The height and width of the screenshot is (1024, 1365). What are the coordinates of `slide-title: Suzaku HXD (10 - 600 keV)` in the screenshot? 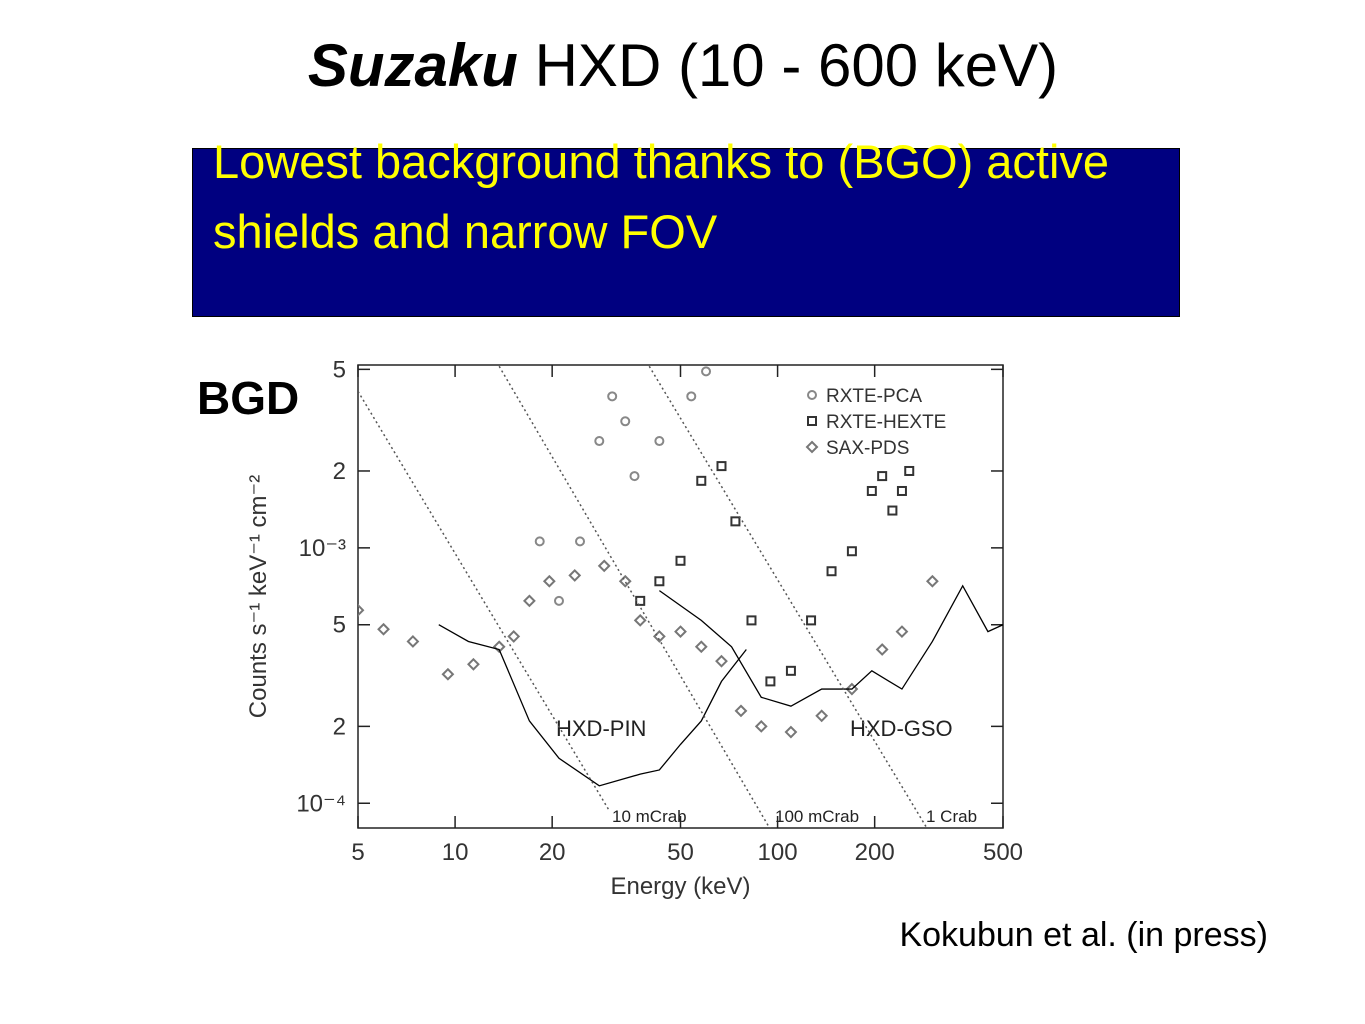 It's located at (683, 65).